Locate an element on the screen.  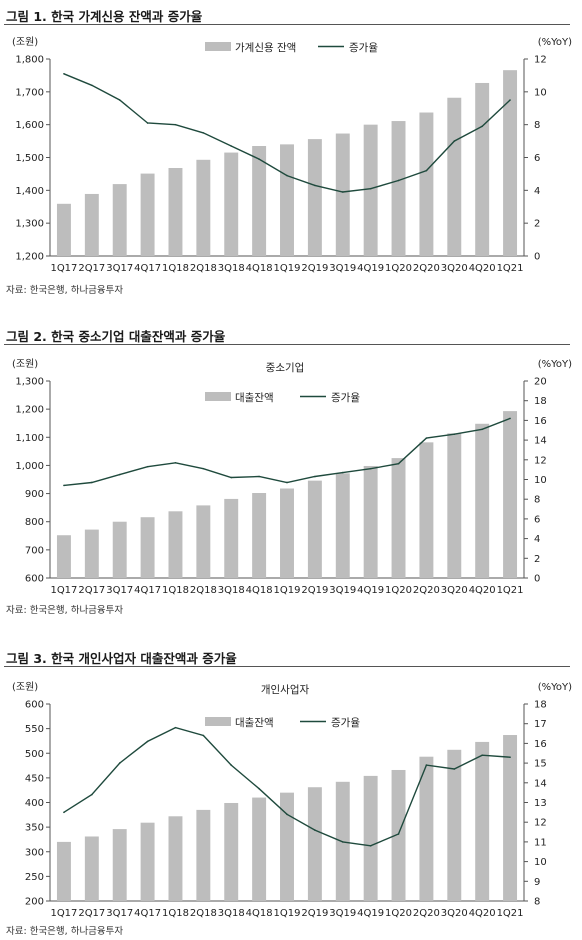
y-left-tick-label: 600 is located at coordinates (34, 579).